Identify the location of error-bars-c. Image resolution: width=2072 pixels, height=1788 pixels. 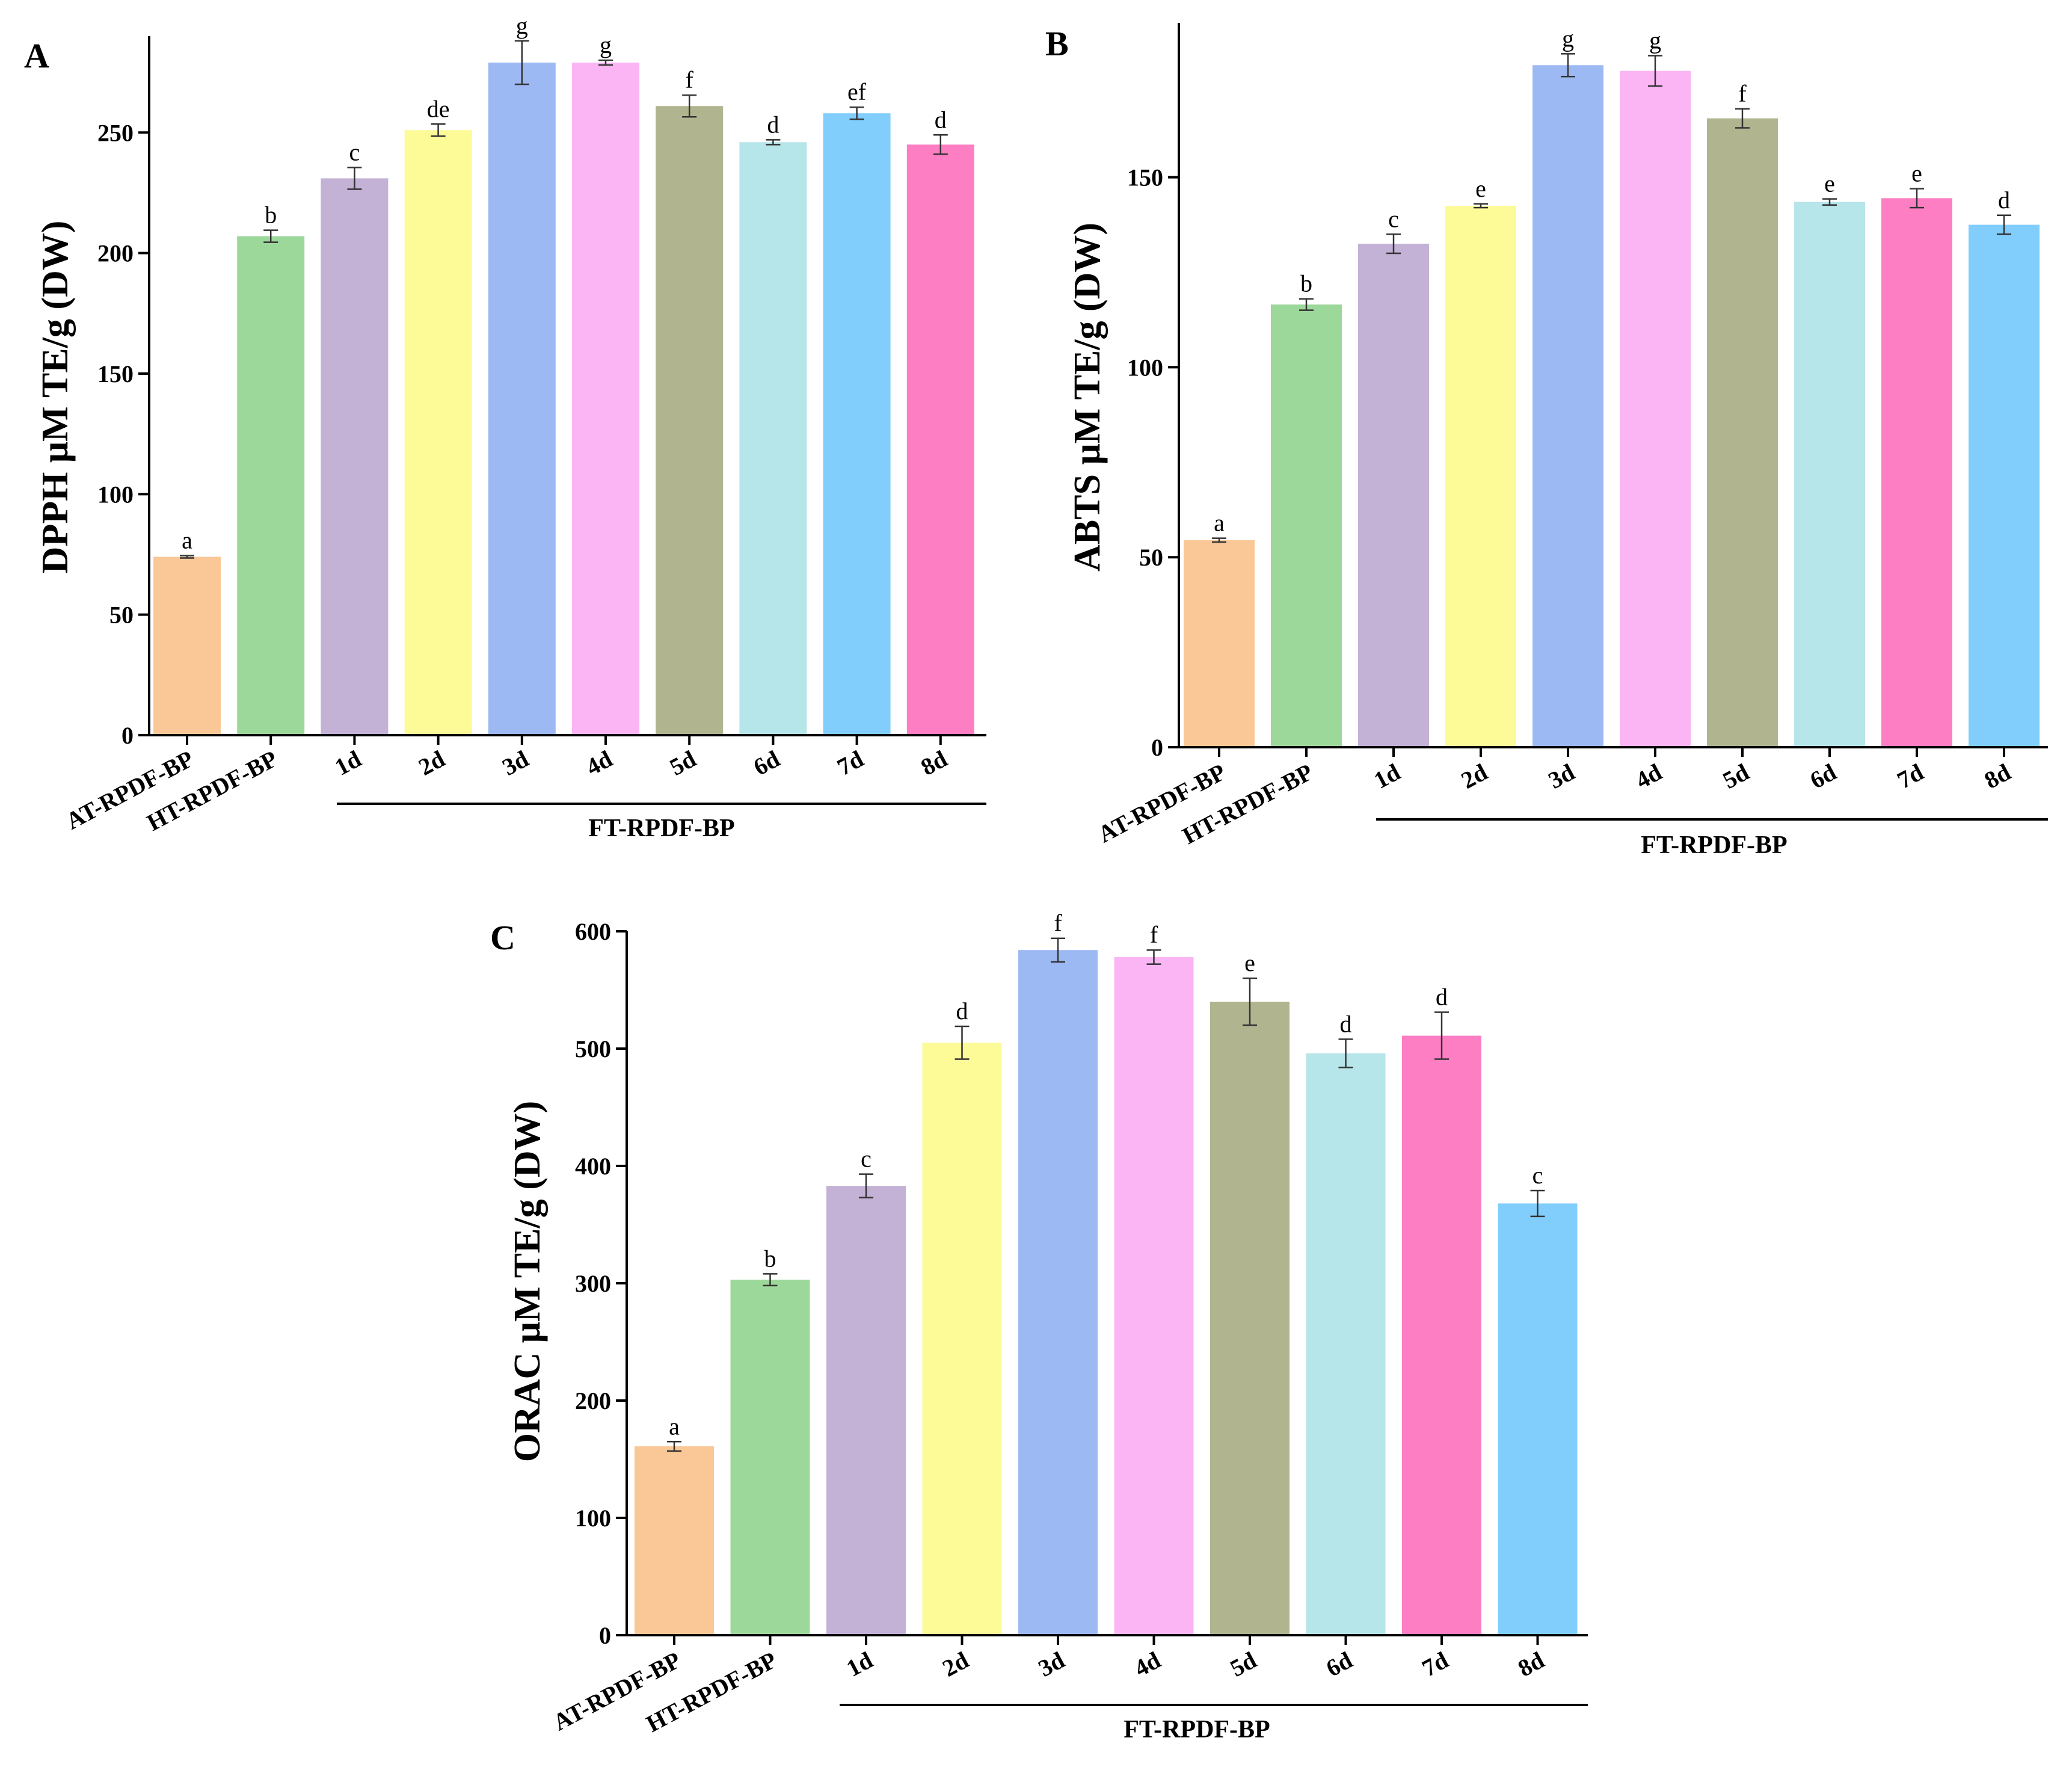
(1106, 1194).